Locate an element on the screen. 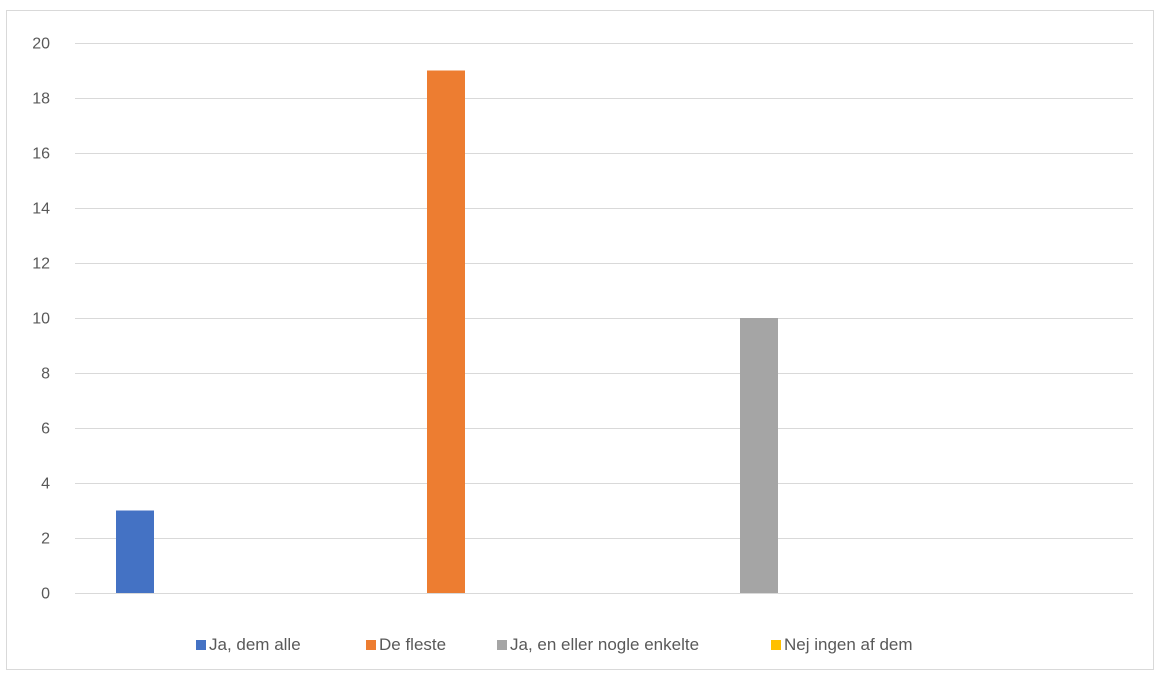  y-tick-label: 4 is located at coordinates (45, 484).